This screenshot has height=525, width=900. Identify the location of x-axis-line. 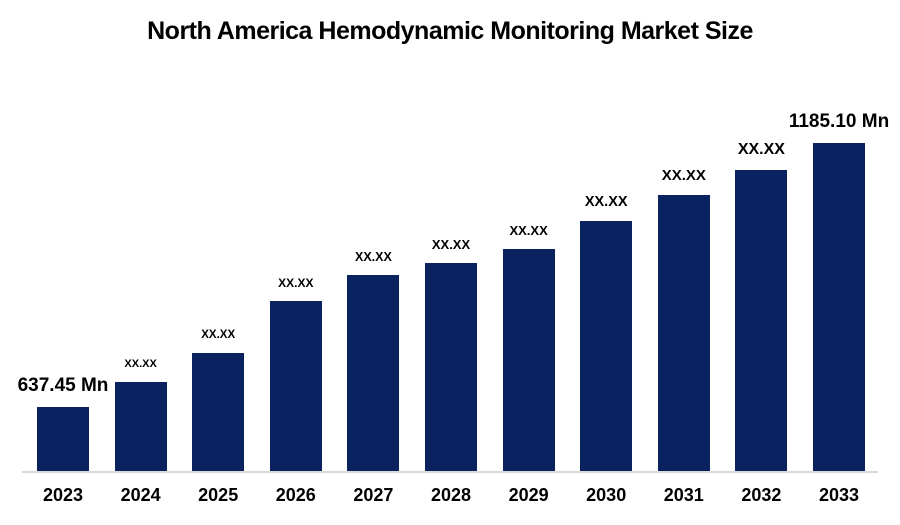
(450, 472).